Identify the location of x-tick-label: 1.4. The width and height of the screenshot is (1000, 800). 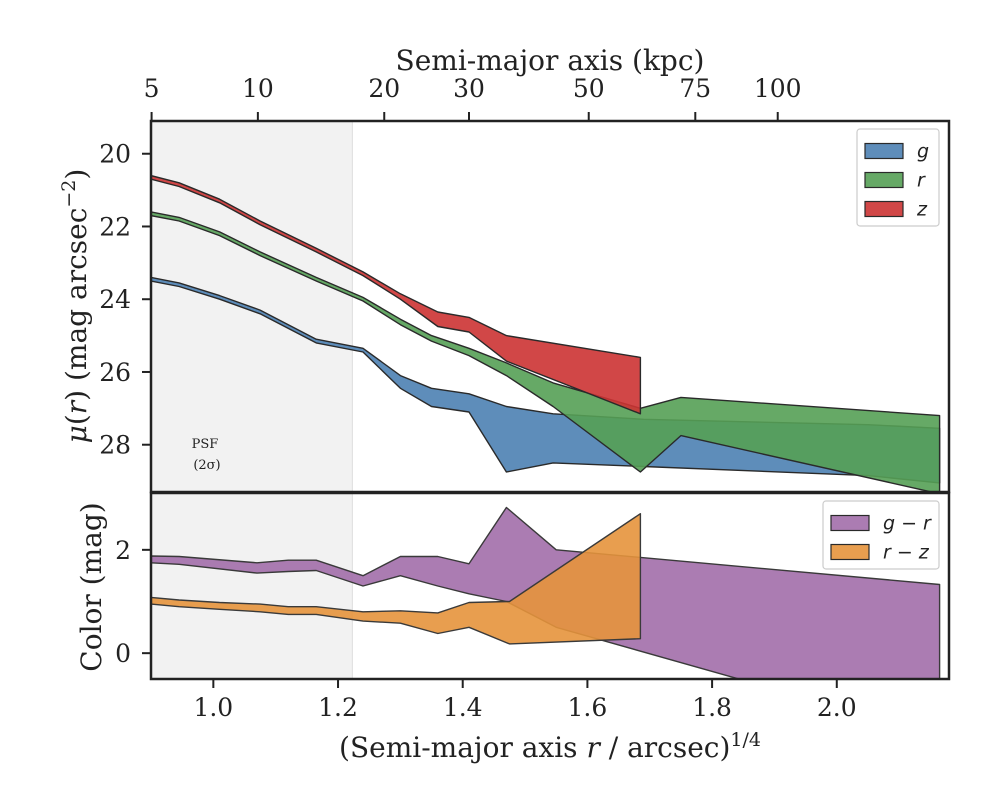
(463, 707).